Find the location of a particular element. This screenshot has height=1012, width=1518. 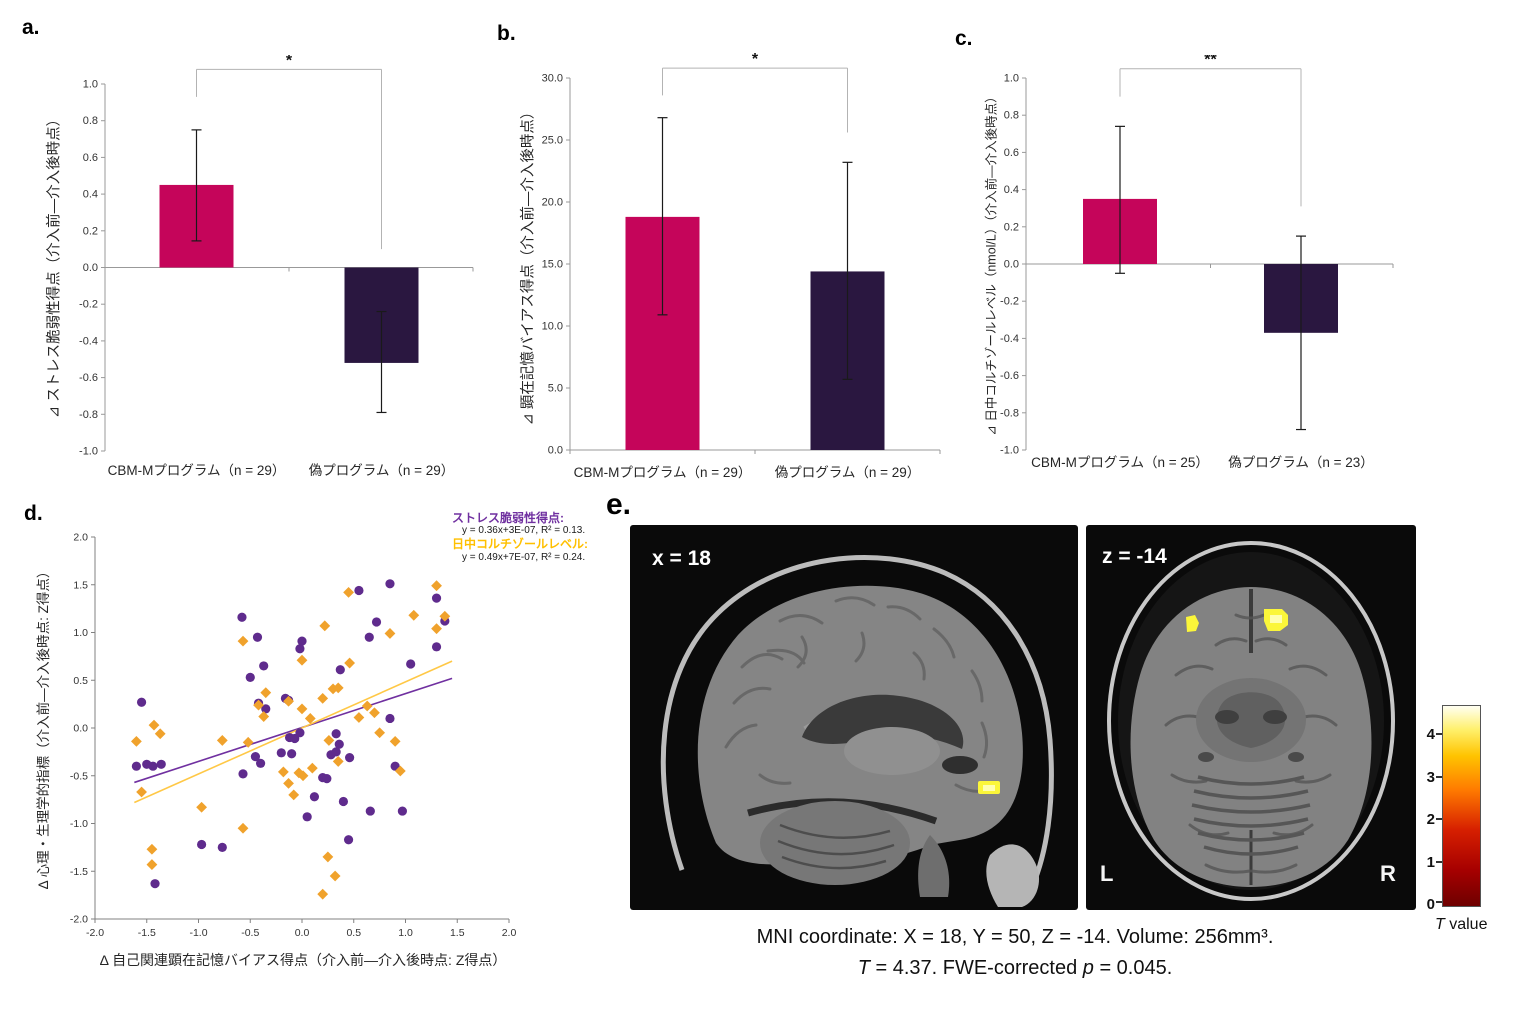

category-label: 偽プログラム（n = 23） is located at coordinates (1301, 462).